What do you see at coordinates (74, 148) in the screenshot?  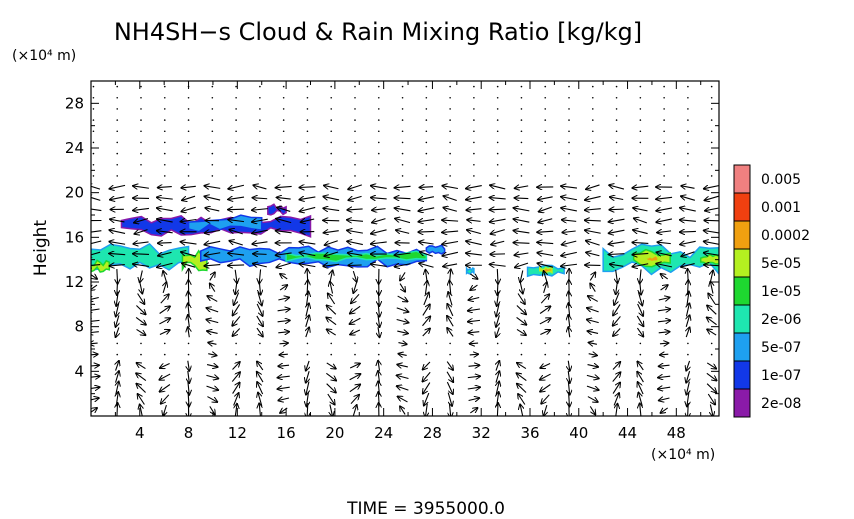 I see `y-tick-label: 24` at bounding box center [74, 148].